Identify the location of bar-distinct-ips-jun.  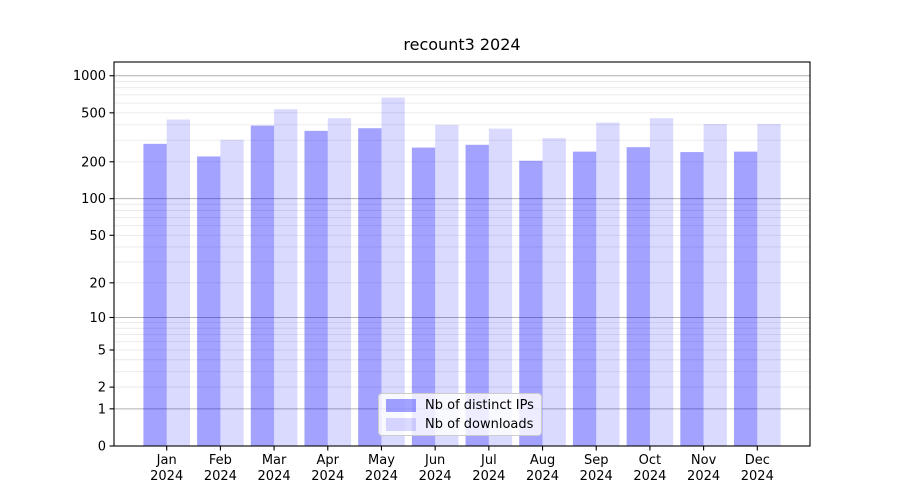
(423, 297).